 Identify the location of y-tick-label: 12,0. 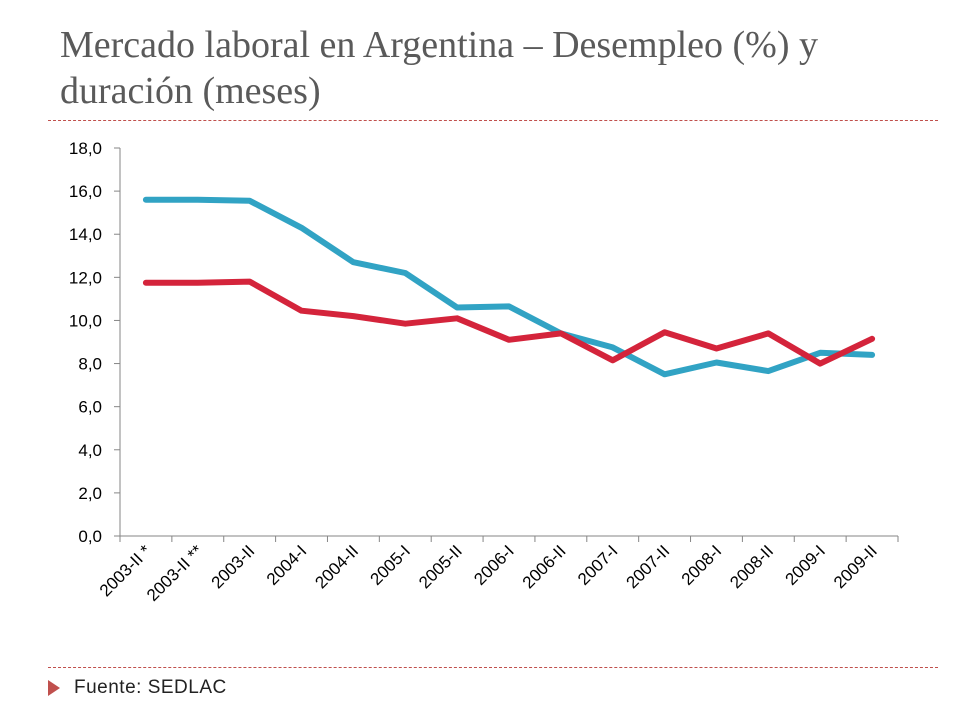
(85, 277).